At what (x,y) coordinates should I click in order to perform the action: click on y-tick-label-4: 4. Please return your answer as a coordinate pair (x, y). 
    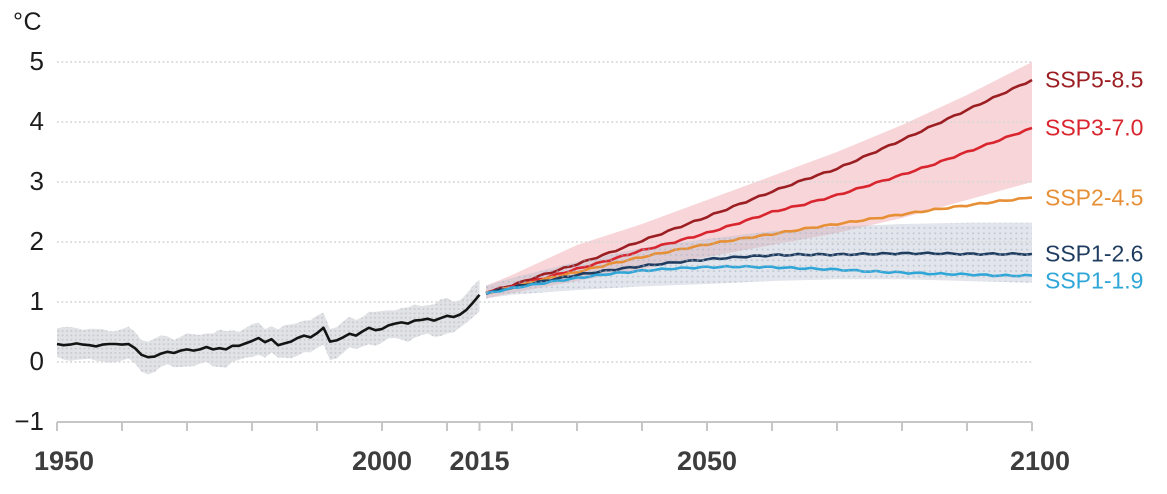
    Looking at the image, I should click on (36, 120).